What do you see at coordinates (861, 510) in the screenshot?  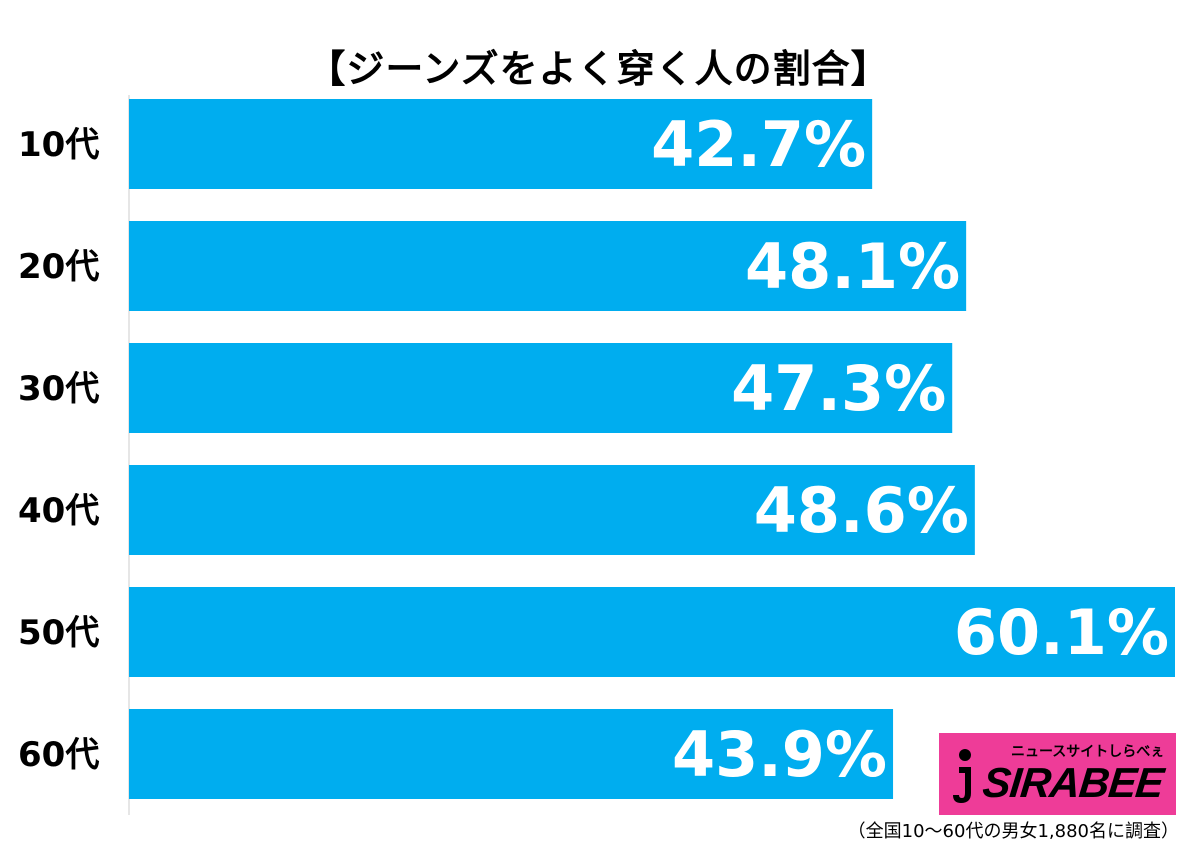 I see `value-label: 48.6%` at bounding box center [861, 510].